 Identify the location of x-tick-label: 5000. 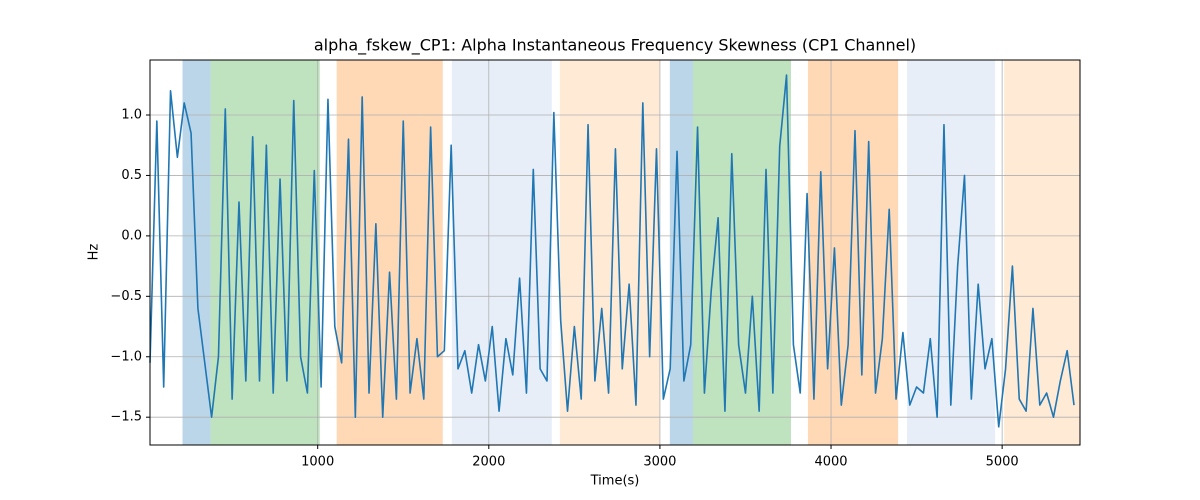
(1002, 462).